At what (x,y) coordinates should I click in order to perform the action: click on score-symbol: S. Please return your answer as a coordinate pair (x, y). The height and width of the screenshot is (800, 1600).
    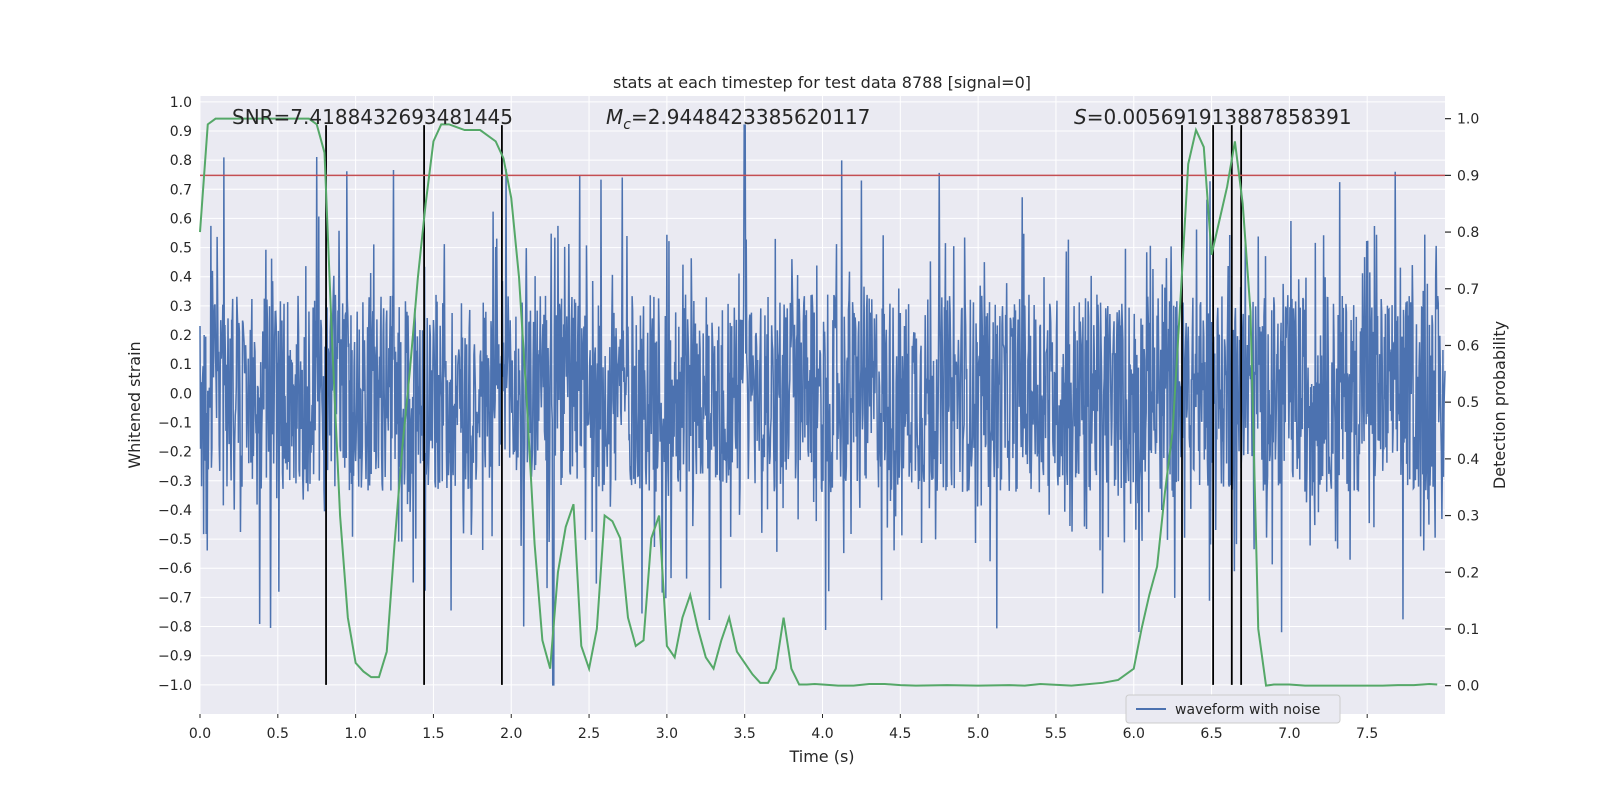
    Looking at the image, I should click on (1080, 117).